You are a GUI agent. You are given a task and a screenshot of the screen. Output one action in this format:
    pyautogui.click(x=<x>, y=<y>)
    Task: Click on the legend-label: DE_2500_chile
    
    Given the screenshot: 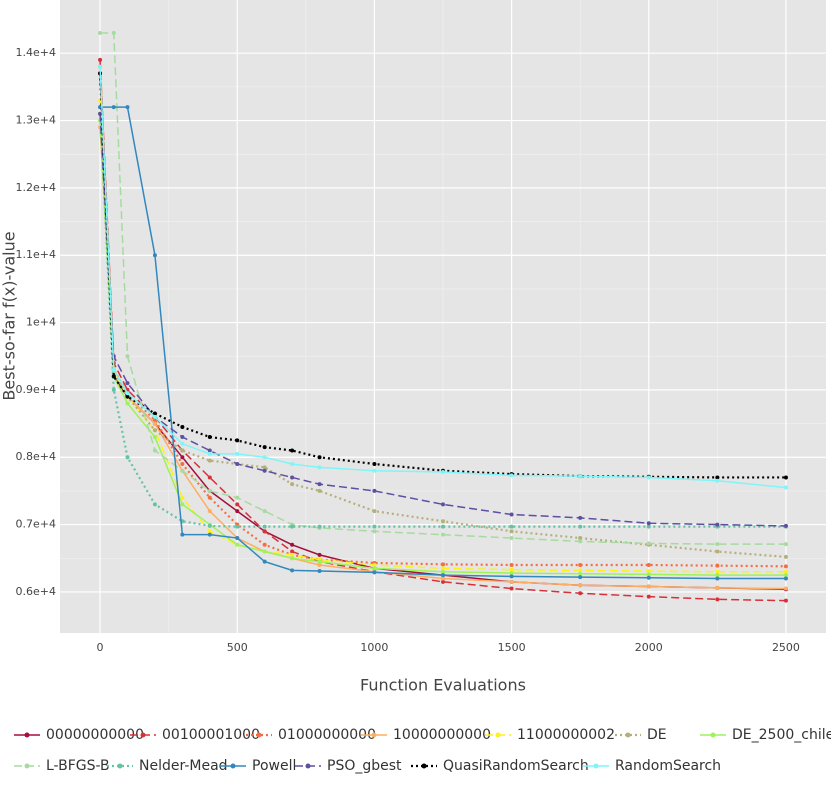 What is the action you would take?
    pyautogui.click(x=781, y=735)
    